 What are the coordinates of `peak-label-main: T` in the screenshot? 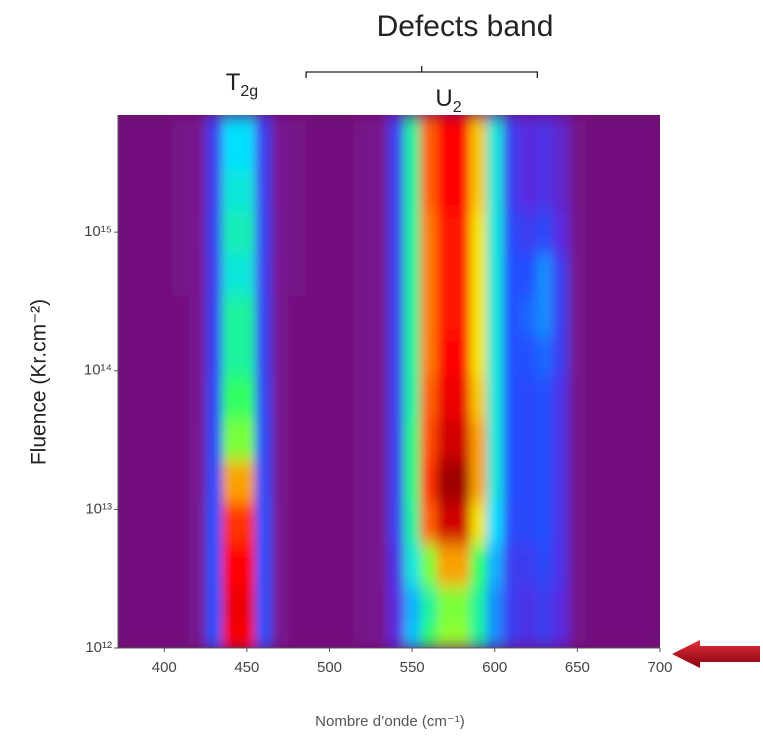 It's located at (233, 82).